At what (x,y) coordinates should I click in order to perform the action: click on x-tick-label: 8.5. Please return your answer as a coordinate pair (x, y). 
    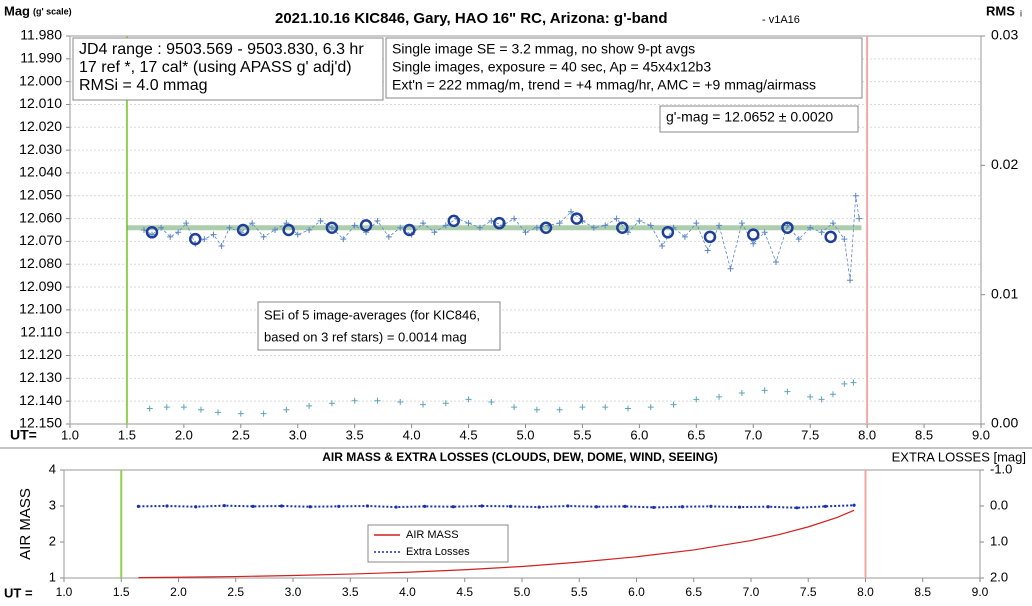
    Looking at the image, I should click on (924, 434).